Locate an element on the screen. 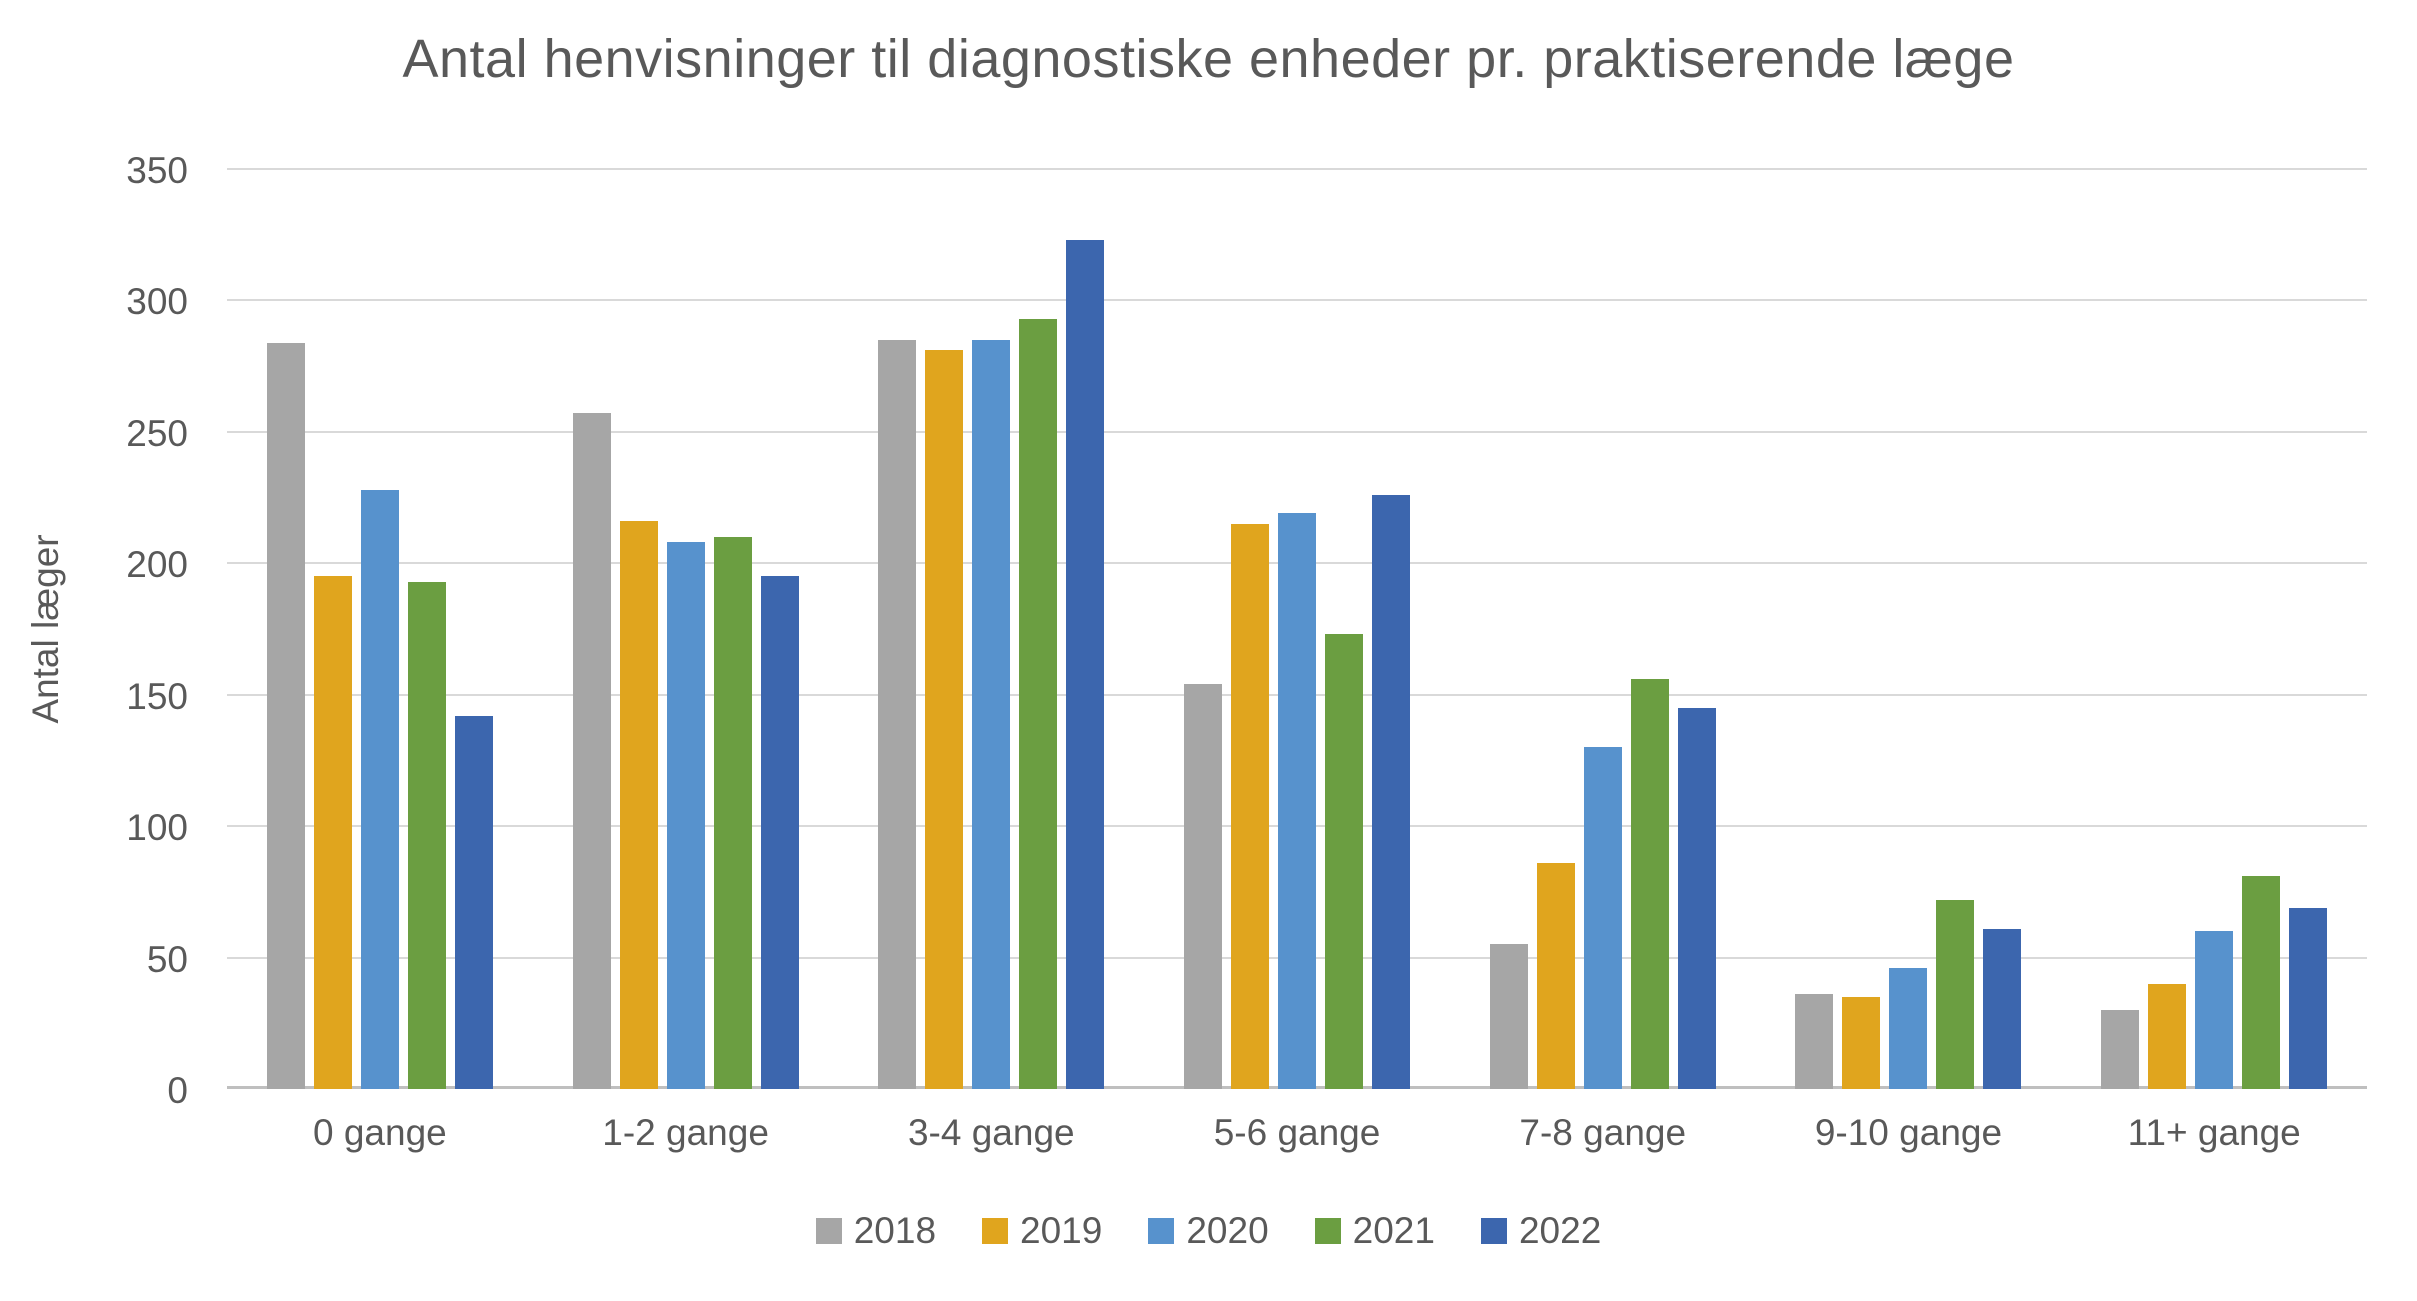 This screenshot has width=2417, height=1301. legend-item-2020: 2020 is located at coordinates (1208, 1231).